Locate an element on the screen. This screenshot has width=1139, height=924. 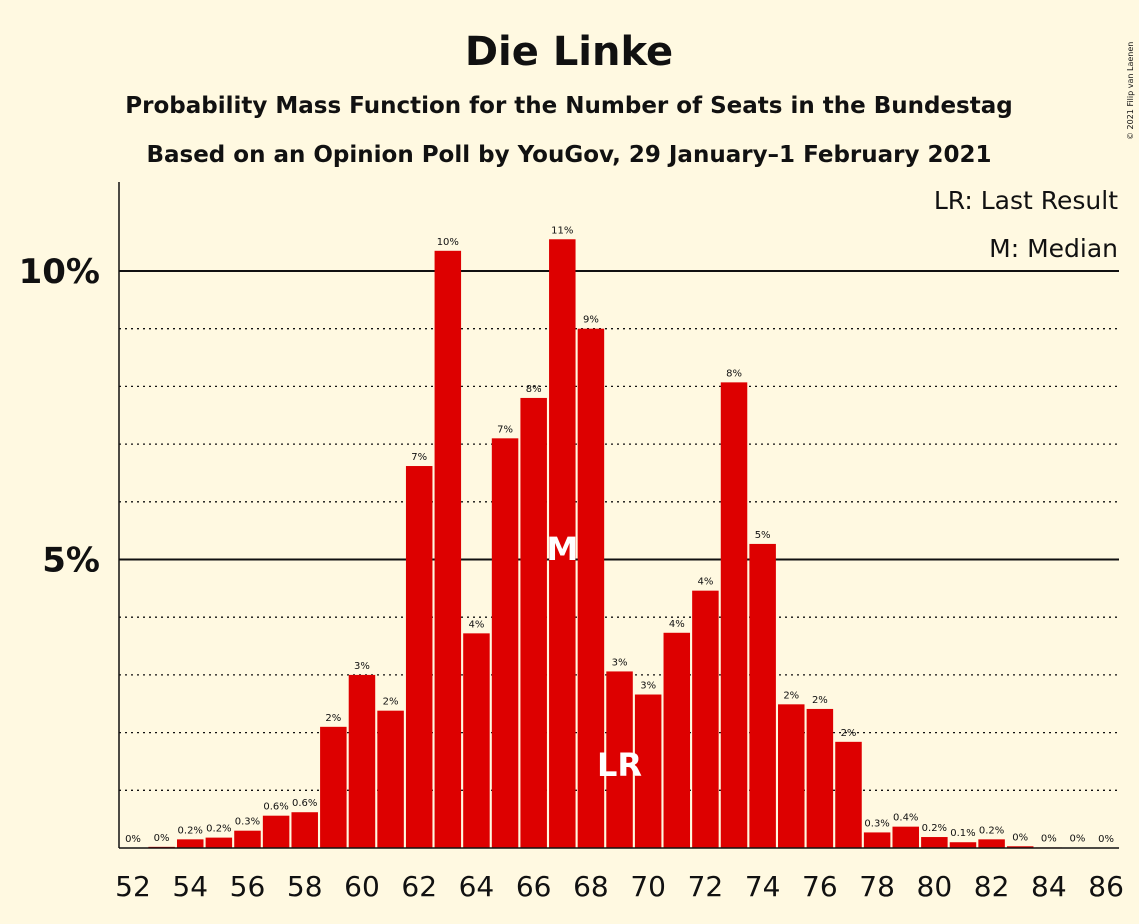
y-tick-label: 5% is located at coordinates (71, 561).